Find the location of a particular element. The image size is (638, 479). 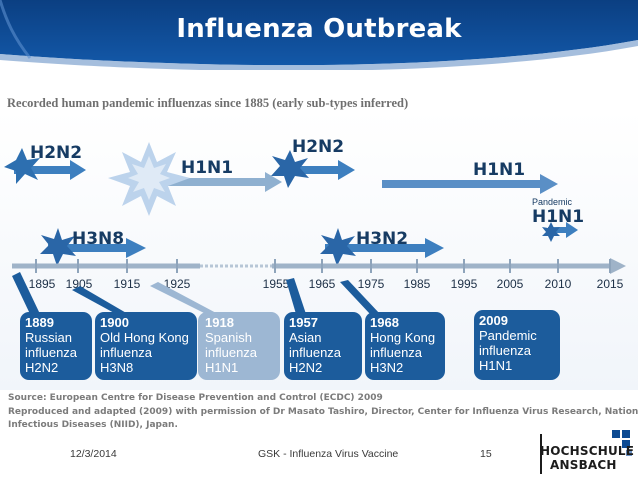

h3n2-arrow is located at coordinates (382, 247).